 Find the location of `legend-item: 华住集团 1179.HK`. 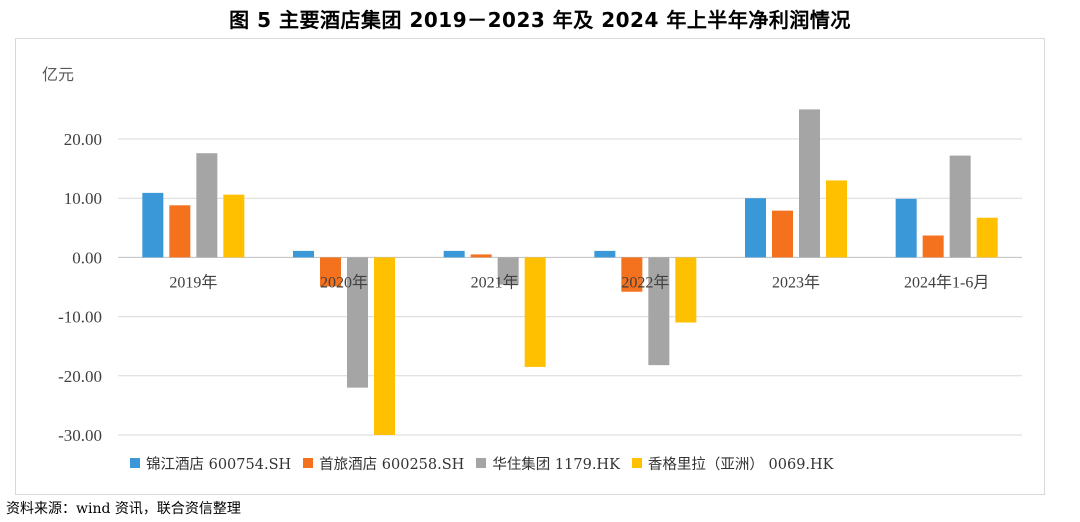

legend-item: 华住集团 1179.HK is located at coordinates (548, 463).